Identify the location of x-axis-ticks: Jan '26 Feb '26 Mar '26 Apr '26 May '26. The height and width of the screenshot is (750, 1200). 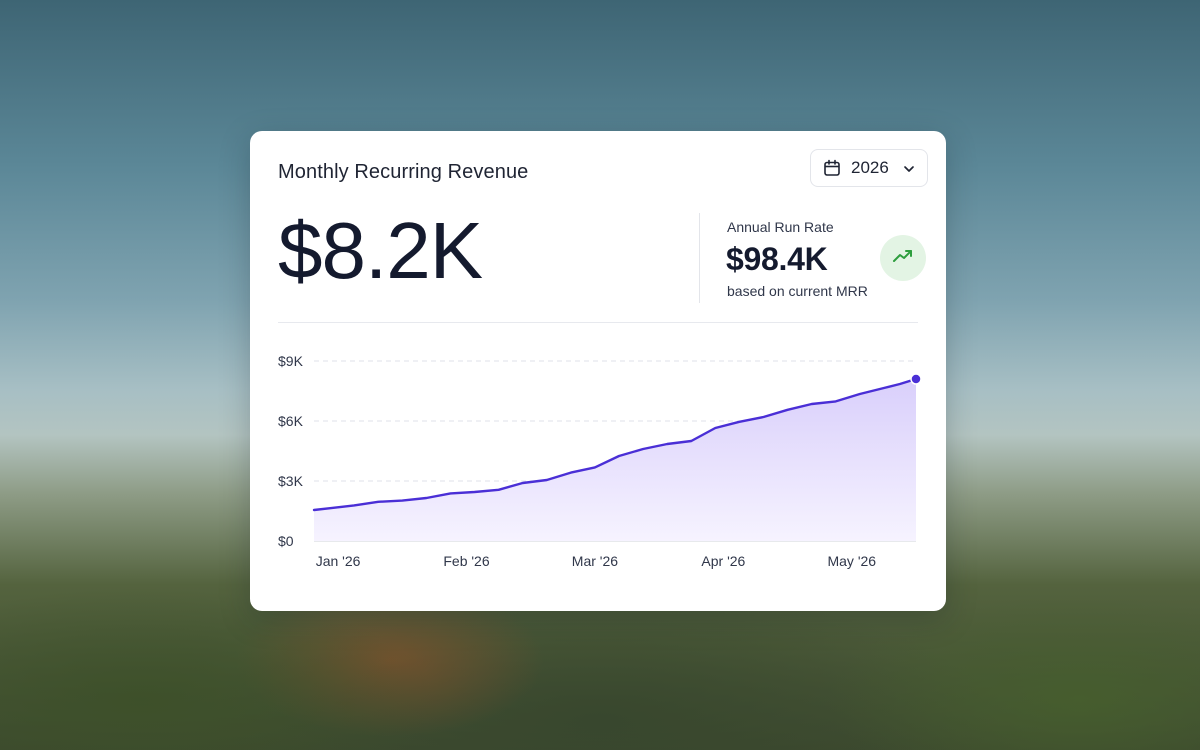
(596, 561).